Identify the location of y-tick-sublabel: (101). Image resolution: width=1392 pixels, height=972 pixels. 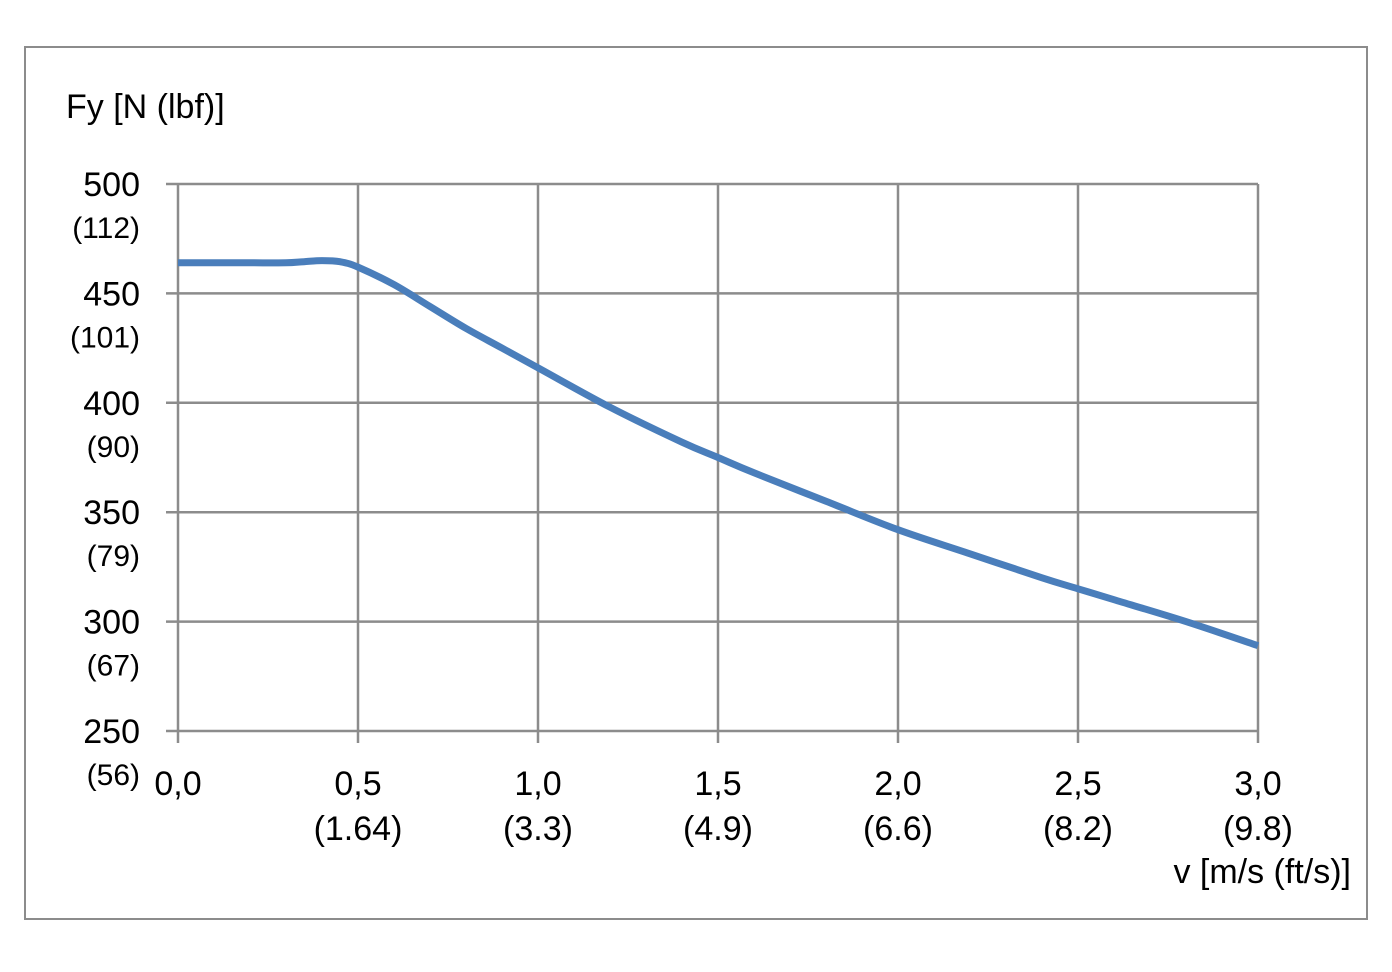
(105, 337).